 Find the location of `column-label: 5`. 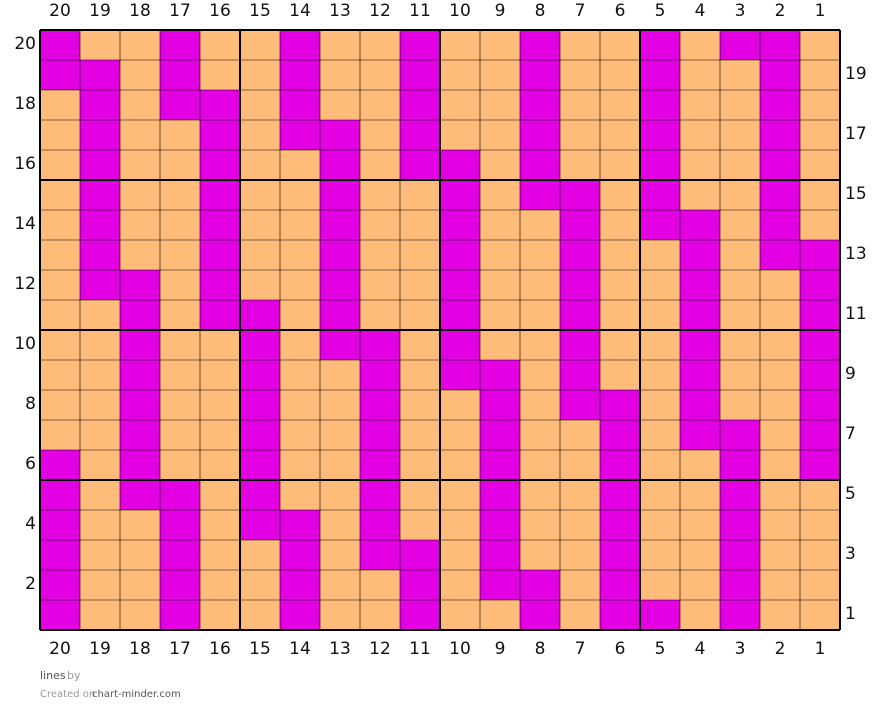

column-label: 5 is located at coordinates (660, 649).